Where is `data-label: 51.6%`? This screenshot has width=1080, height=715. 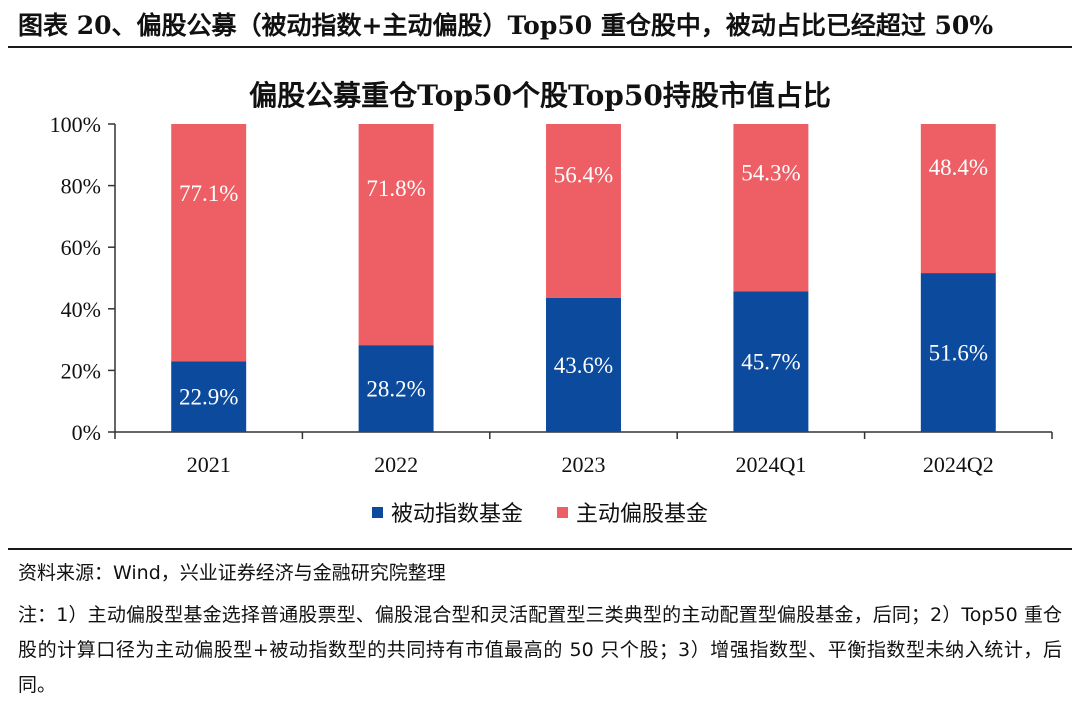 data-label: 51.6% is located at coordinates (958, 353).